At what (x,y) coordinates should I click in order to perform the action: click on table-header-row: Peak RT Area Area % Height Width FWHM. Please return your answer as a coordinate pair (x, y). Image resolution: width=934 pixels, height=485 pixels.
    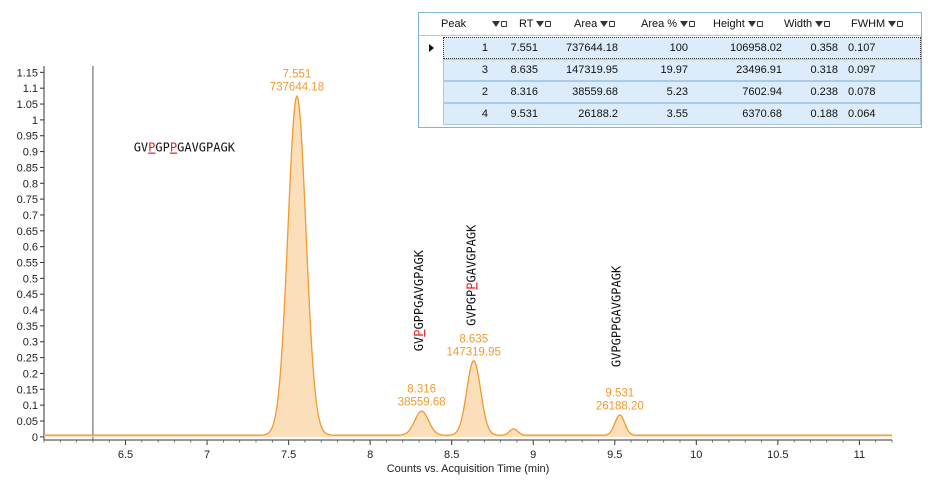
    Looking at the image, I should click on (670, 24).